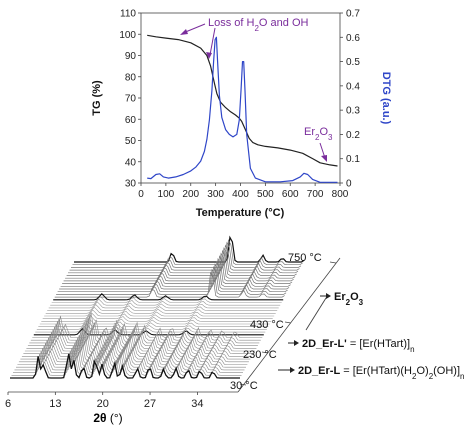 This screenshot has height=435, width=474. Describe the element at coordinates (141, 194) in the screenshot. I see `x-tick-label: 0` at that location.